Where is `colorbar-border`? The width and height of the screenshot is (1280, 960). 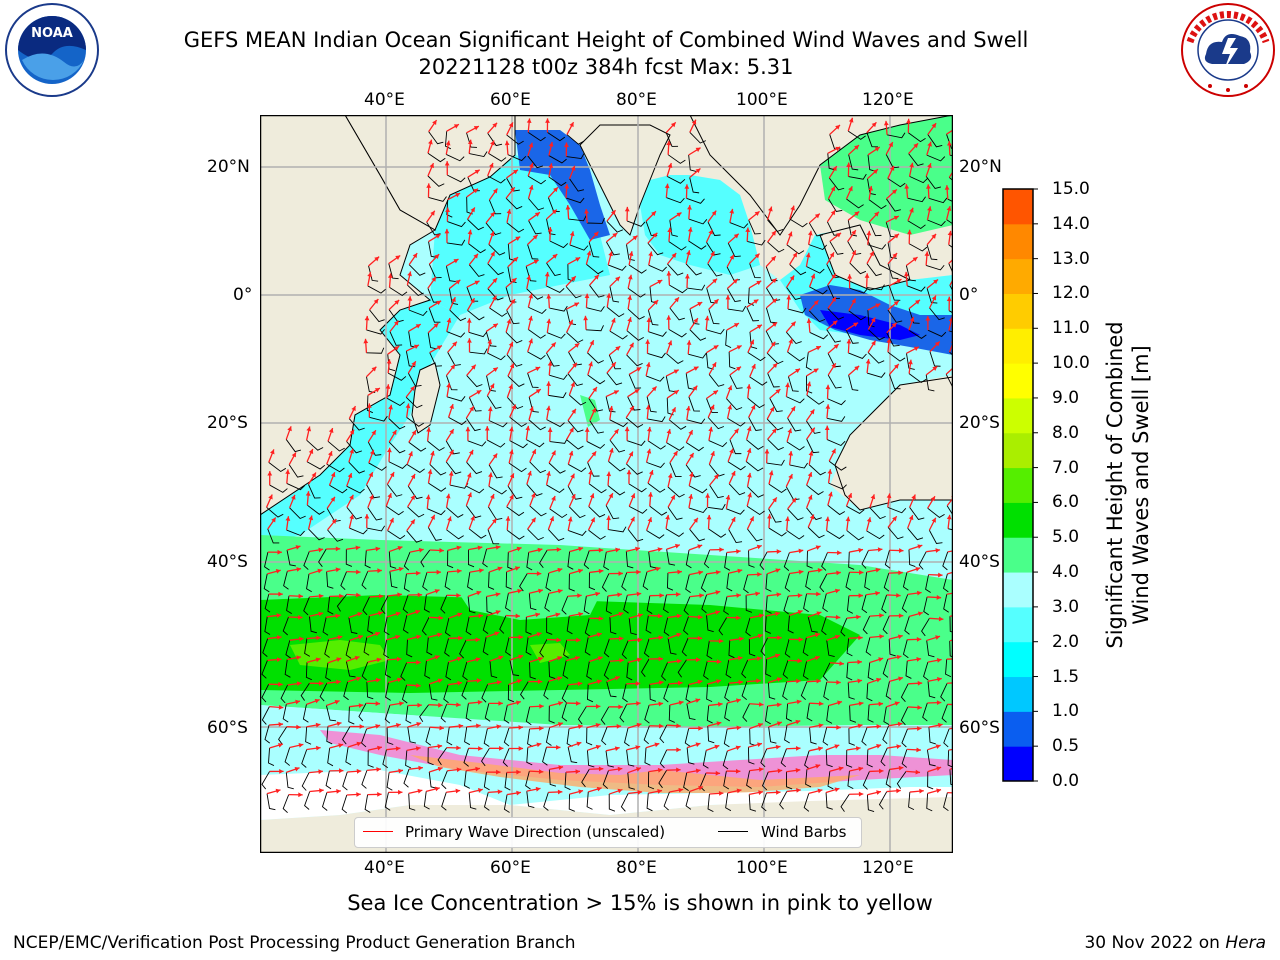 colorbar-border is located at coordinates (1018, 485).